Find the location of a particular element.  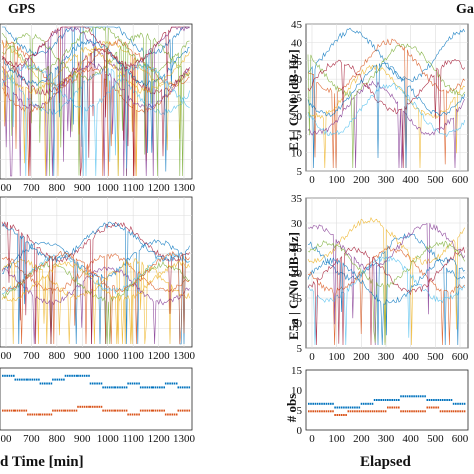

gal-obs-xtick: 200 is located at coordinates (361, 439).